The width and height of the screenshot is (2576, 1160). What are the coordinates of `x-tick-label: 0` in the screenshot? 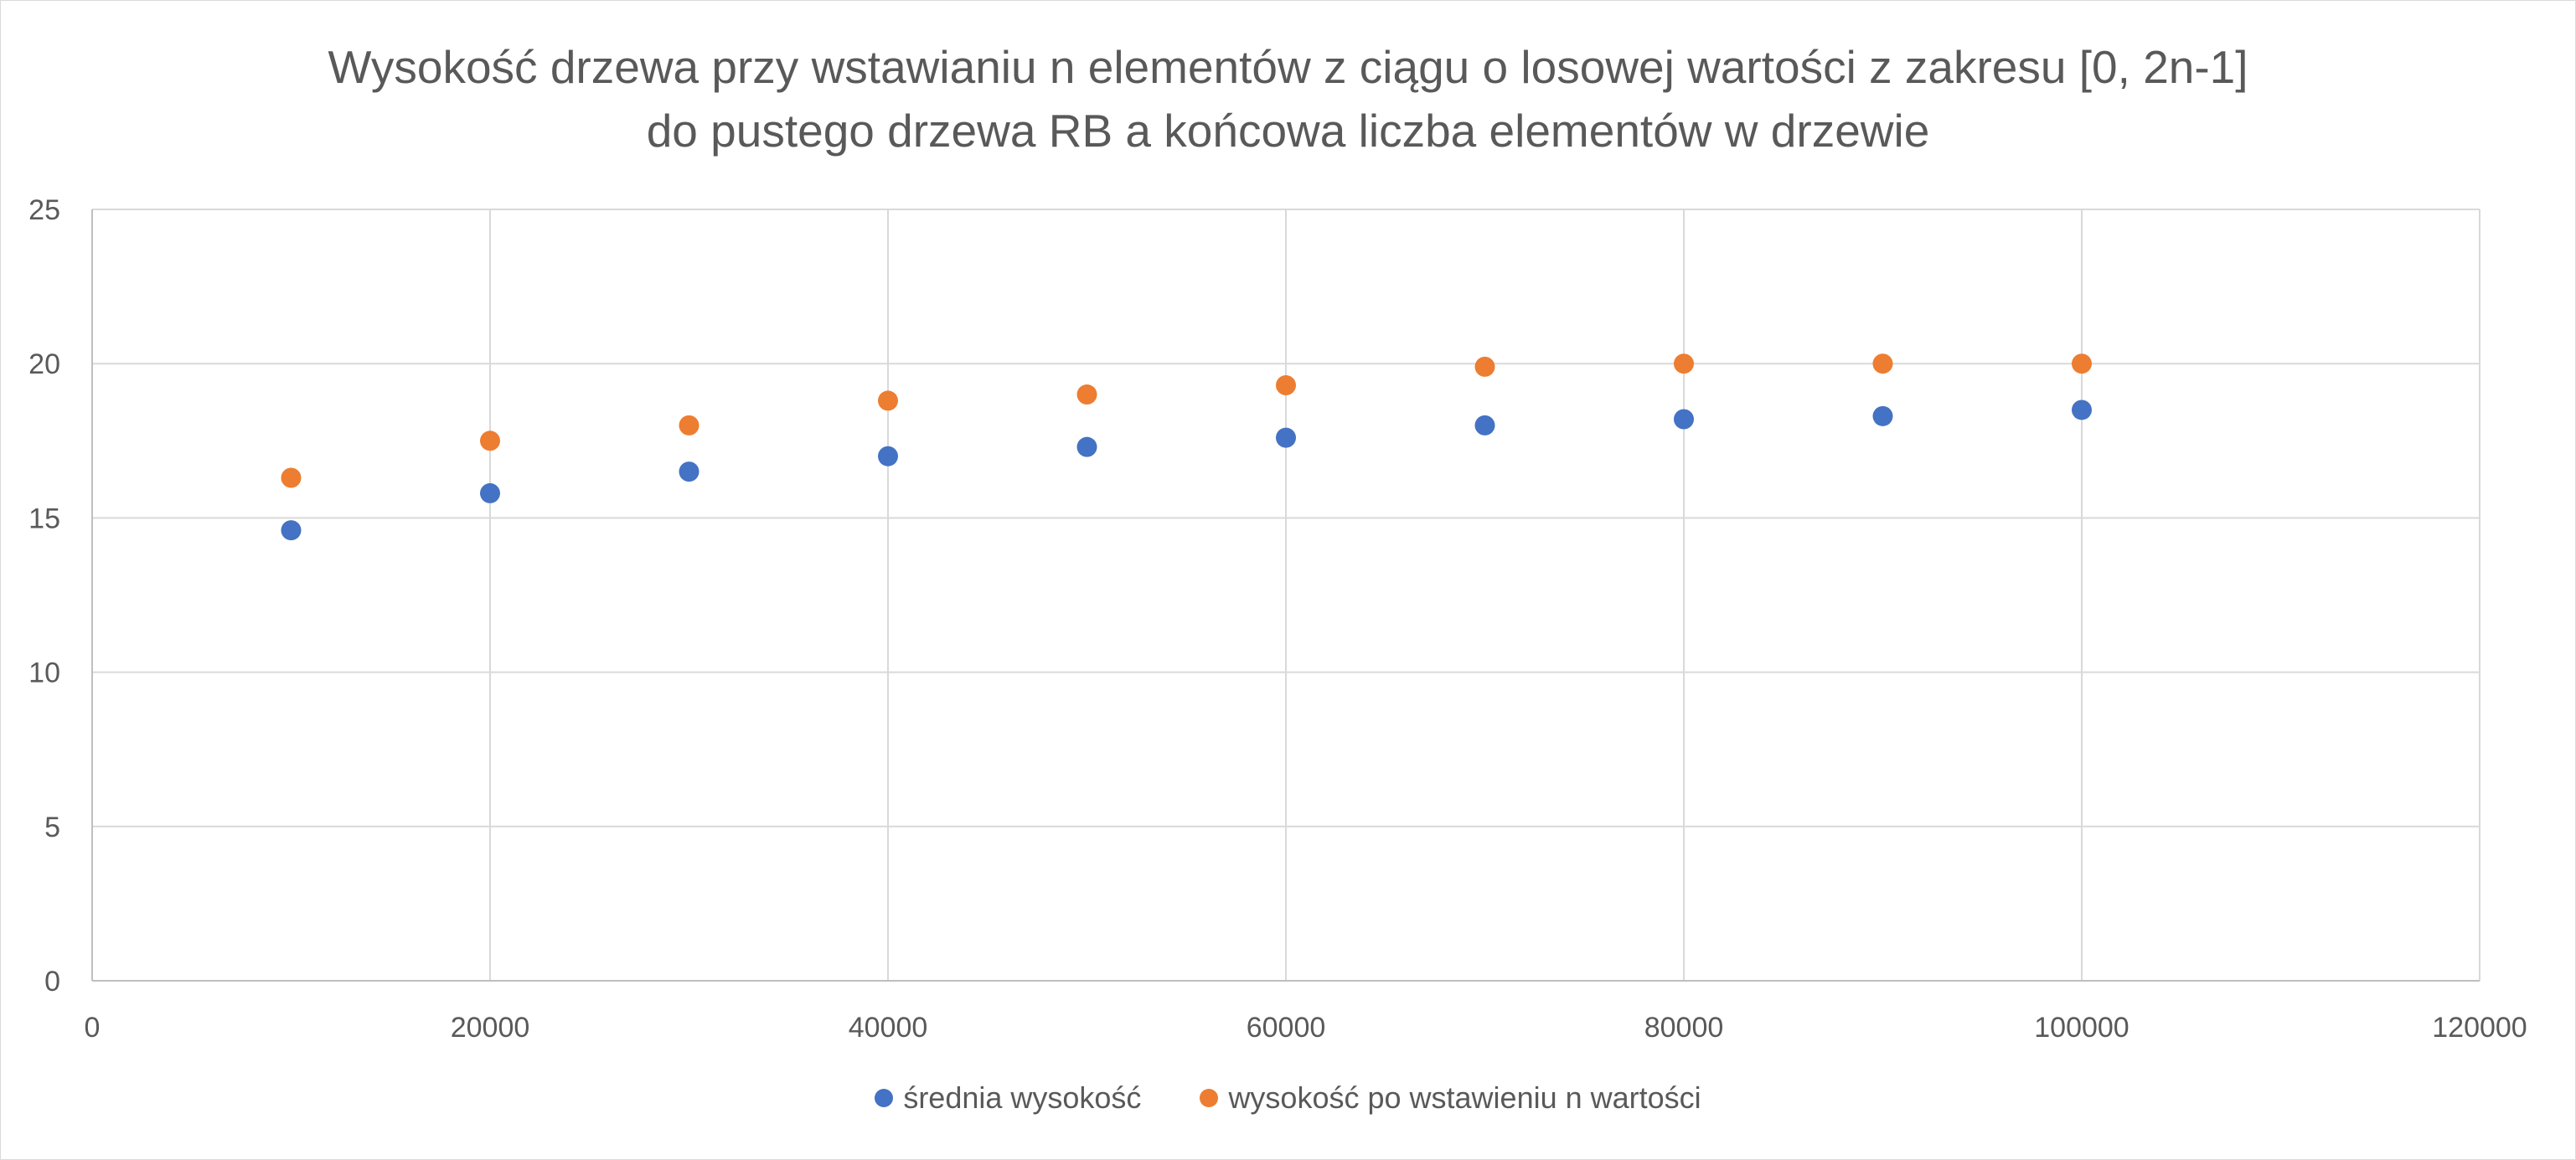 It's located at (93, 1028).